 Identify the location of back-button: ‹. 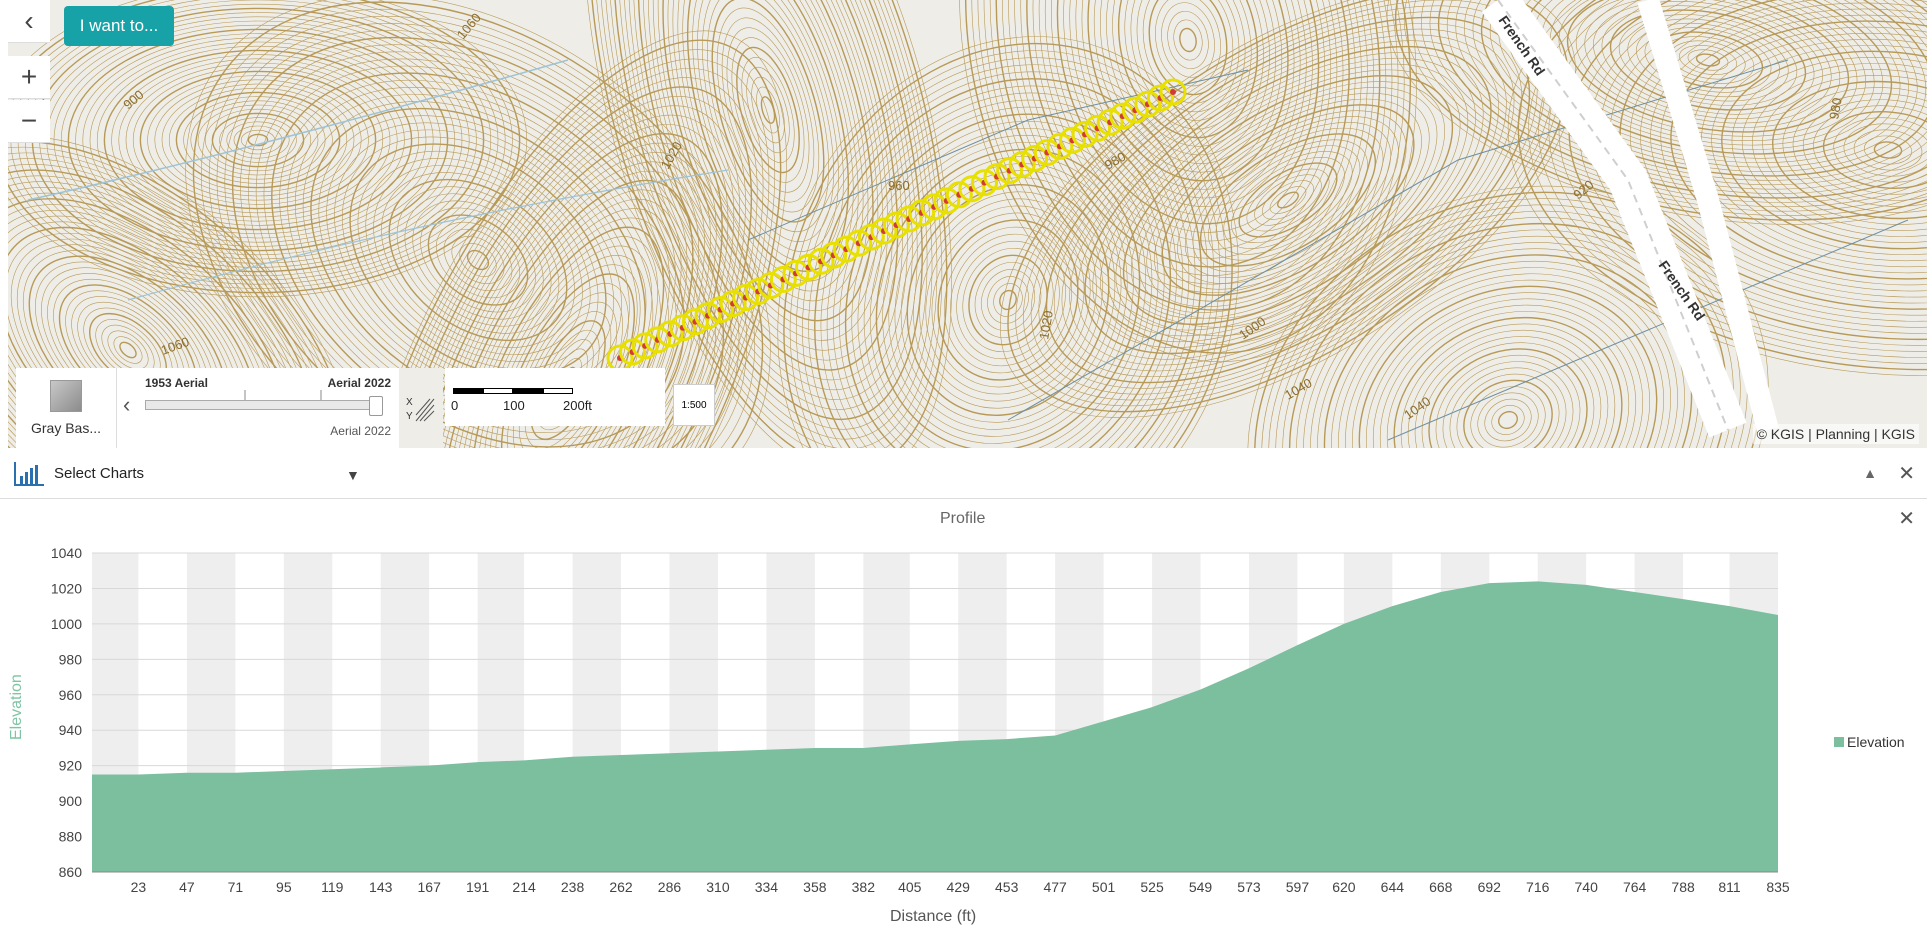
(29, 21).